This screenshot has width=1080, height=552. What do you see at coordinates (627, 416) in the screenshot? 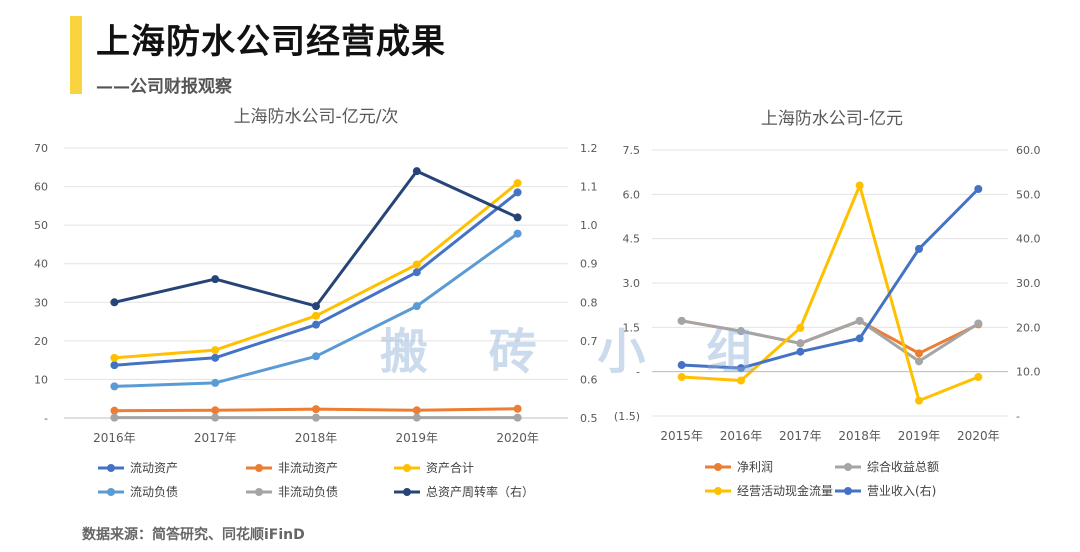
I see `y-tick-label: (1.5)` at bounding box center [627, 416].